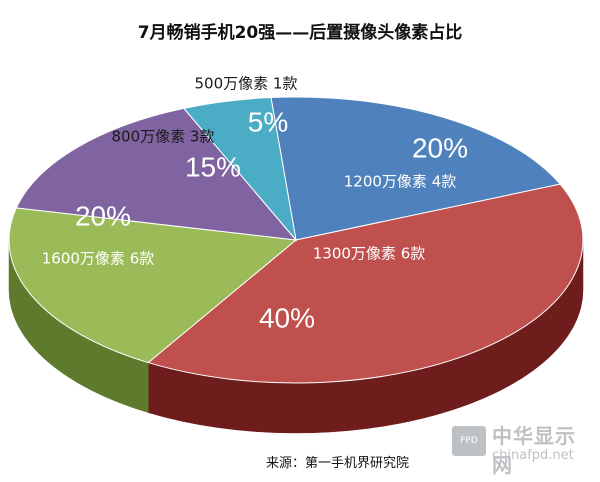 This screenshot has height=482, width=600. I want to click on watermark-name: 中华显示网, so click(534, 450).